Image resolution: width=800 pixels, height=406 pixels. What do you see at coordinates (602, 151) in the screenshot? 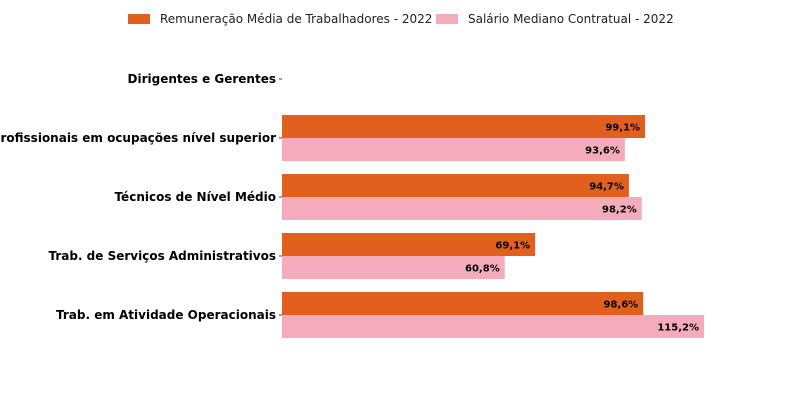
I see `data-label: 93,6%` at bounding box center [602, 151].